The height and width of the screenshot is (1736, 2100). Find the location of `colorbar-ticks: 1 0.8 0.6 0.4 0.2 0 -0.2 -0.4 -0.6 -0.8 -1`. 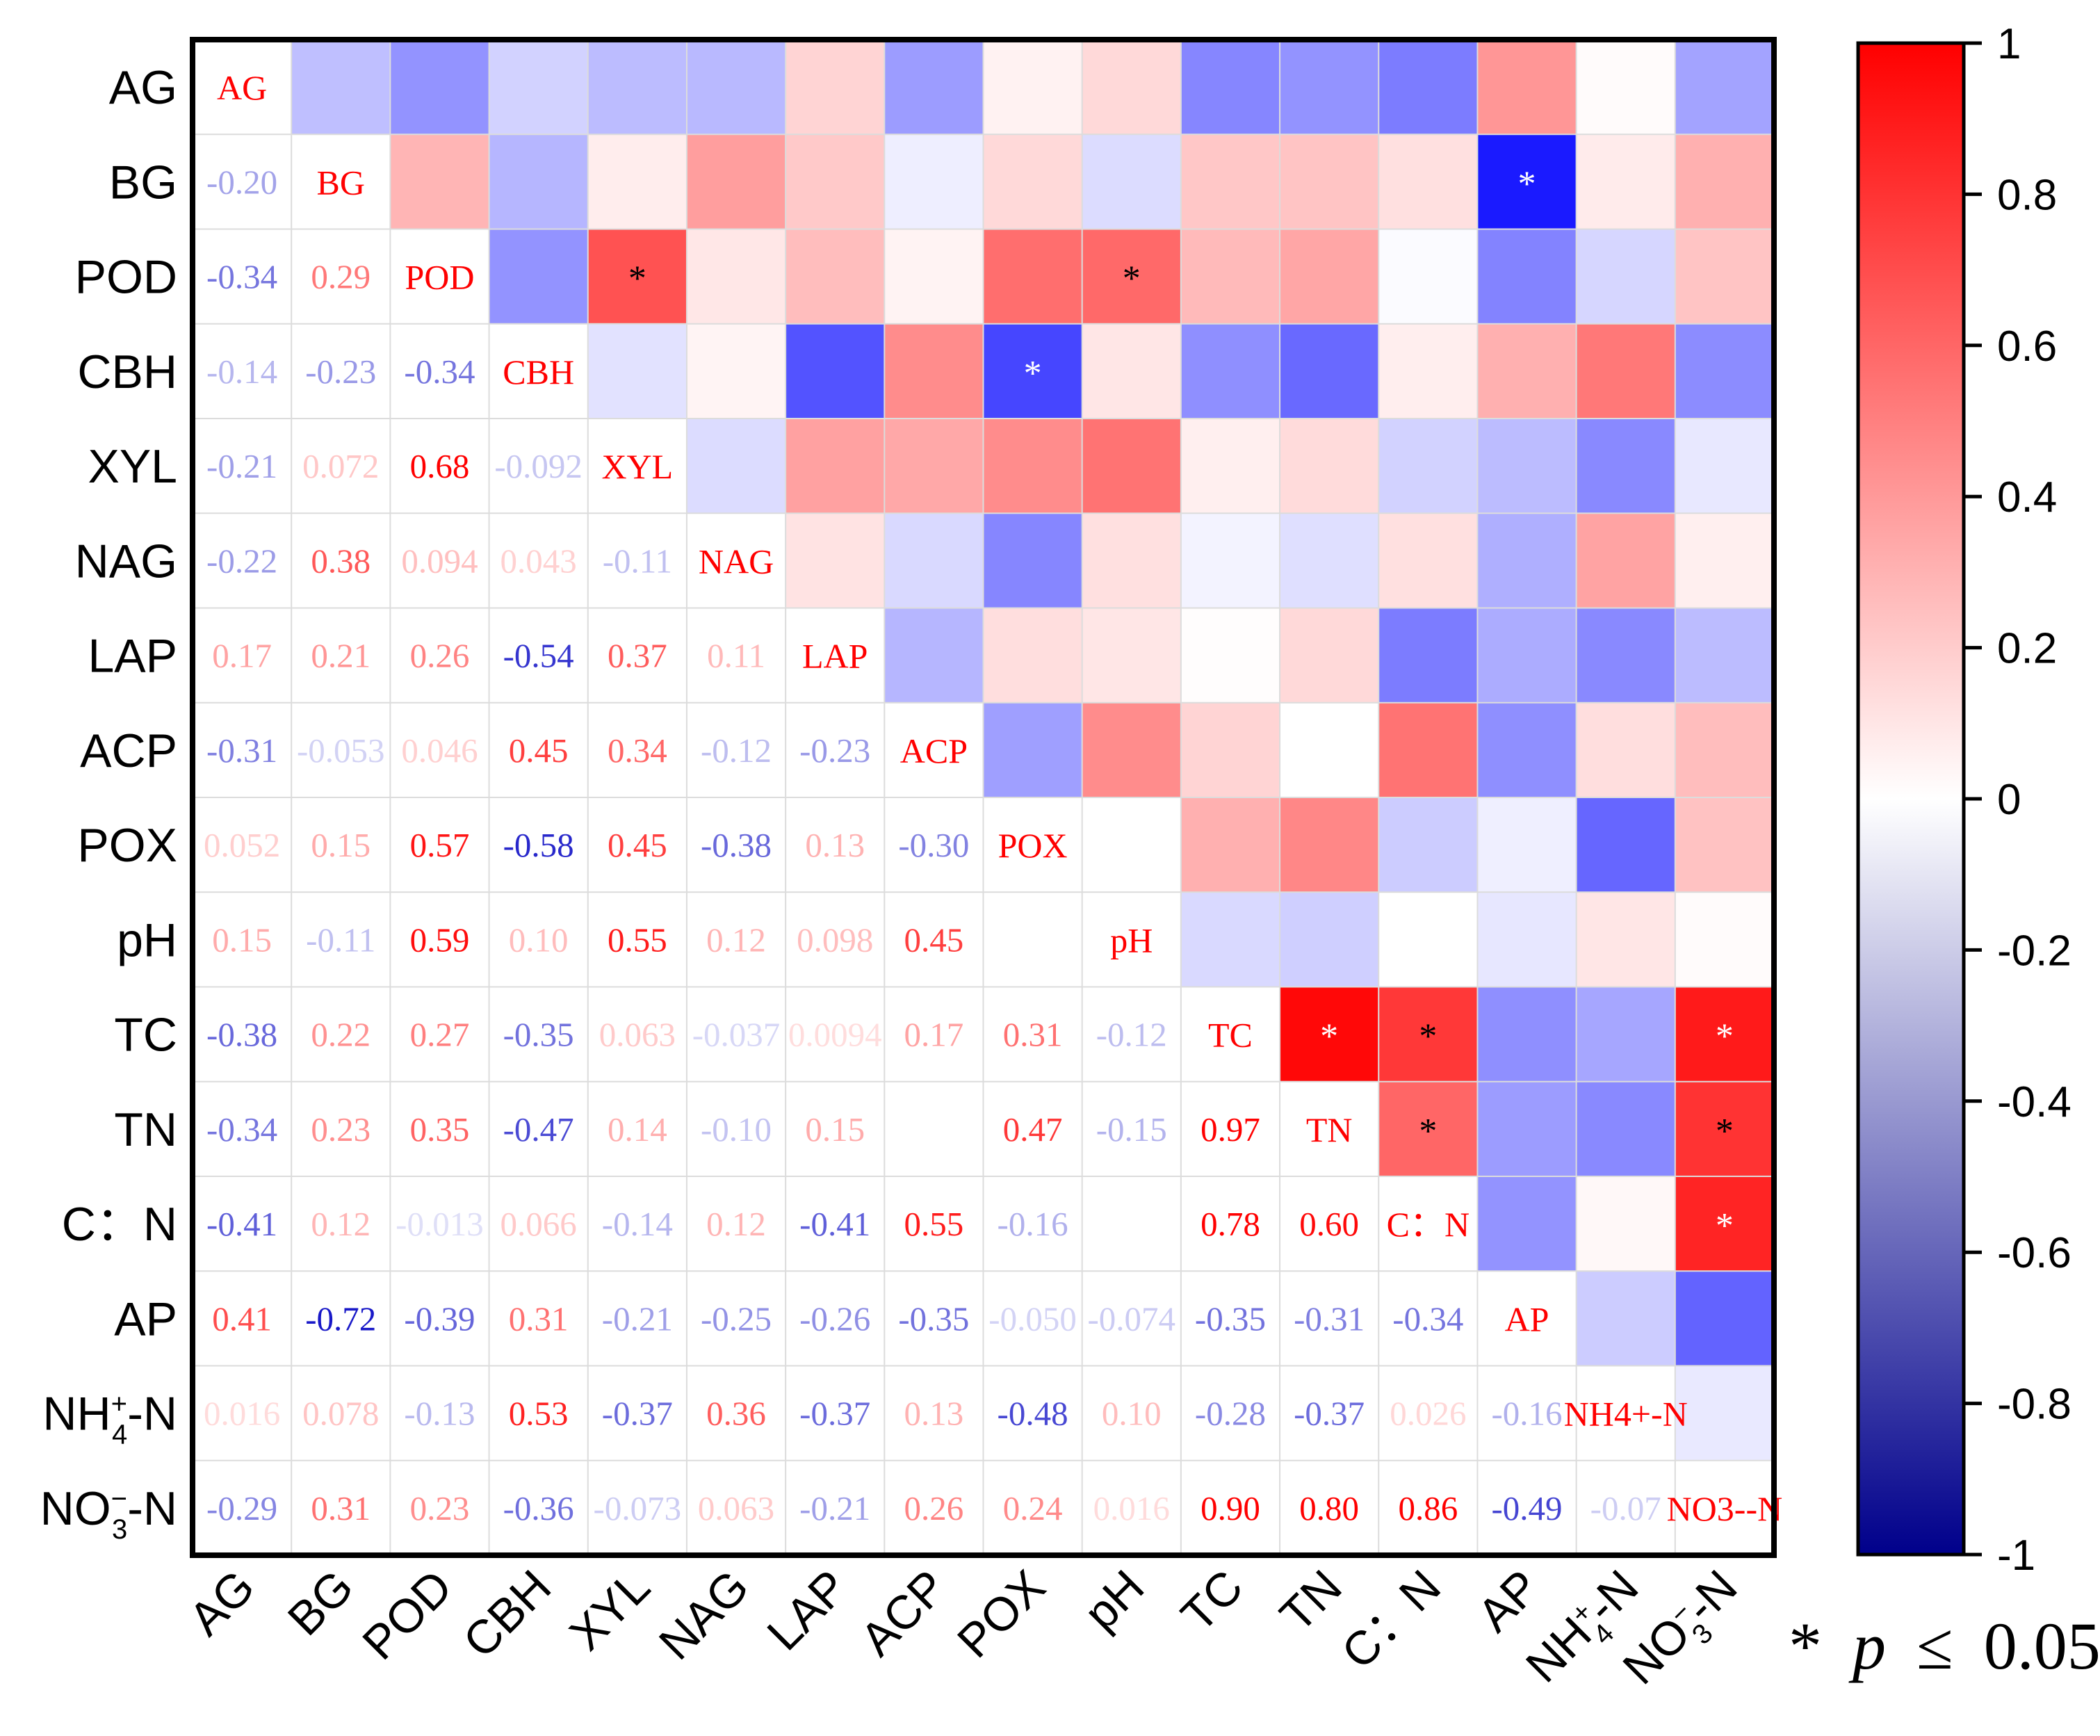

colorbar-ticks: 1 0.8 0.6 0.4 0.2 0 -0.2 -0.4 -0.6 -0.8 -1 is located at coordinates (2017, 800).